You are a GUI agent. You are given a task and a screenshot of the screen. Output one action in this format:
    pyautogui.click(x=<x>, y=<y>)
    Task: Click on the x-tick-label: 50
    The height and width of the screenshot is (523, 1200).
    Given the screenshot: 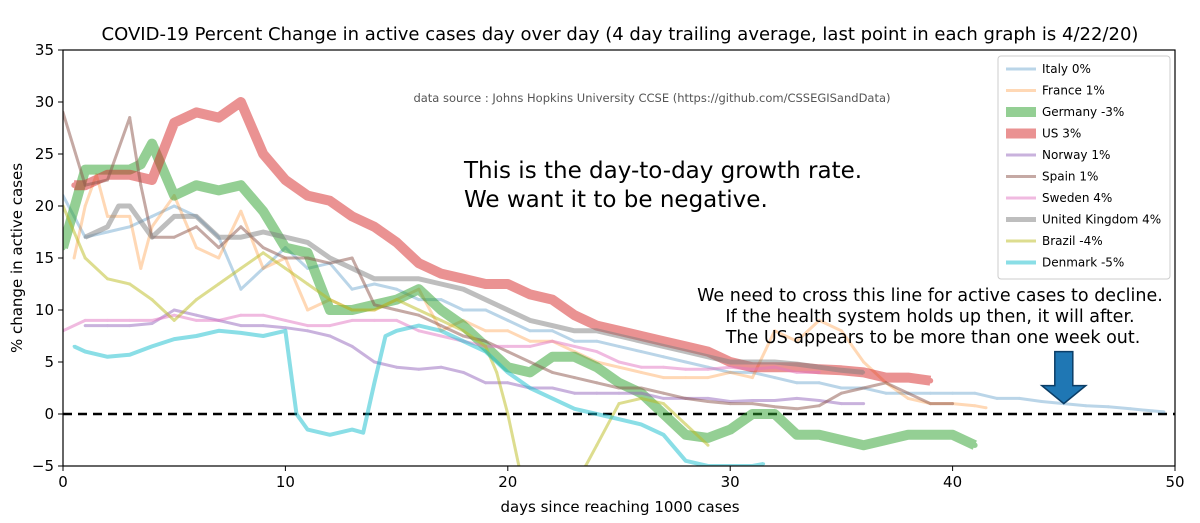 What is the action you would take?
    pyautogui.click(x=1174, y=482)
    